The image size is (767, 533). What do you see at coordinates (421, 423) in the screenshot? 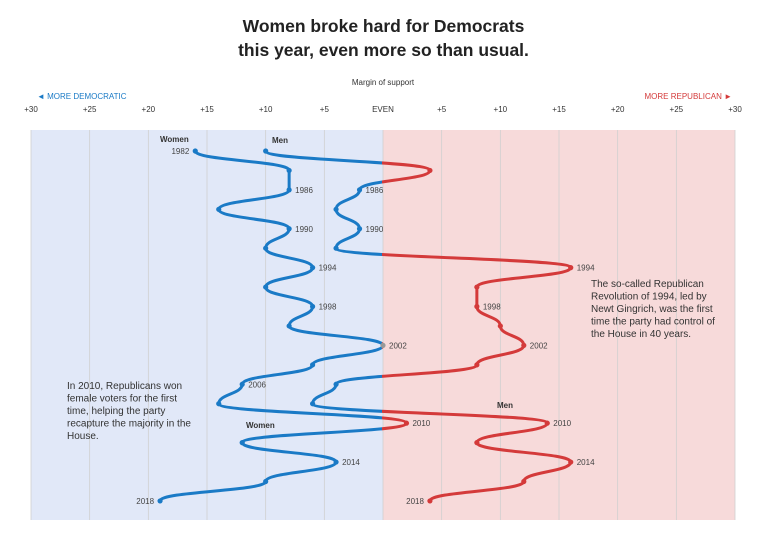
I see `year-label-women: 2010` at bounding box center [421, 423].